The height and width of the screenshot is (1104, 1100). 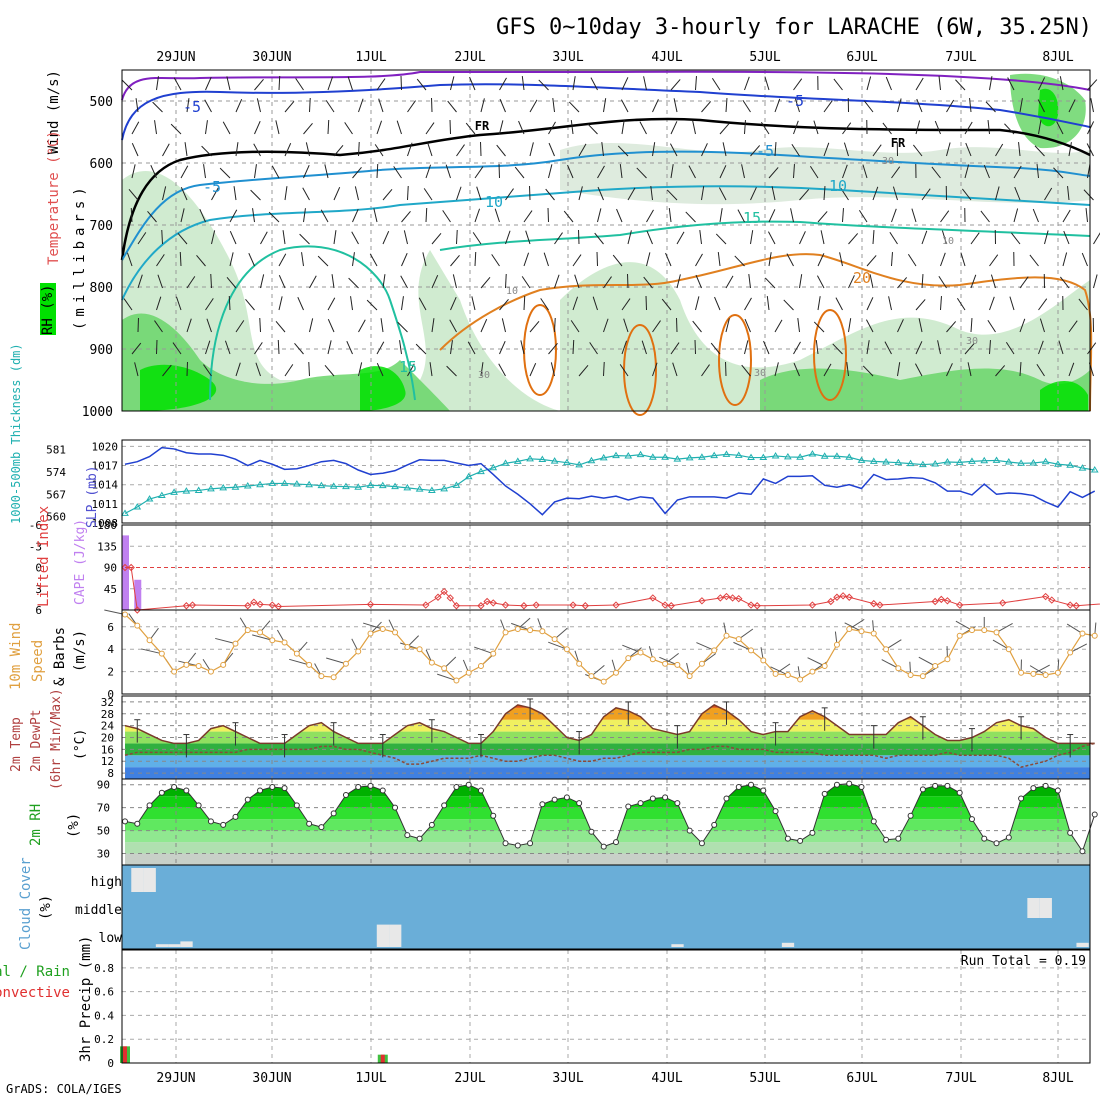 I want to click on rh-axis-label-2: (%), so click(x=74, y=825).